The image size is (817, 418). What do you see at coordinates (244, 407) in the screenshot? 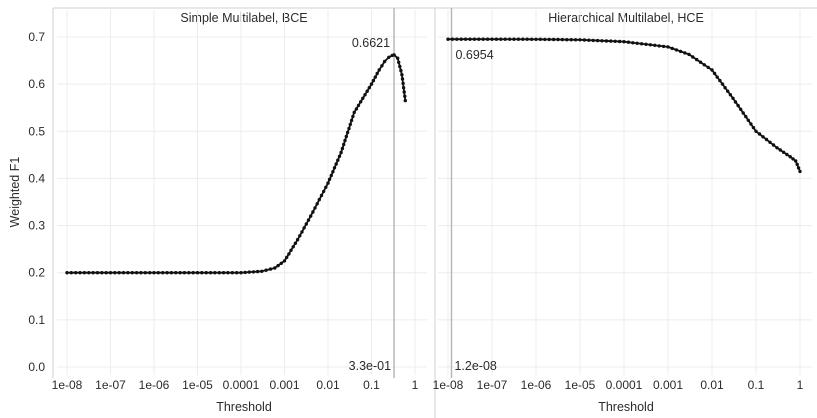
I see `panel-1-x-axis-label: Threshold` at bounding box center [244, 407].